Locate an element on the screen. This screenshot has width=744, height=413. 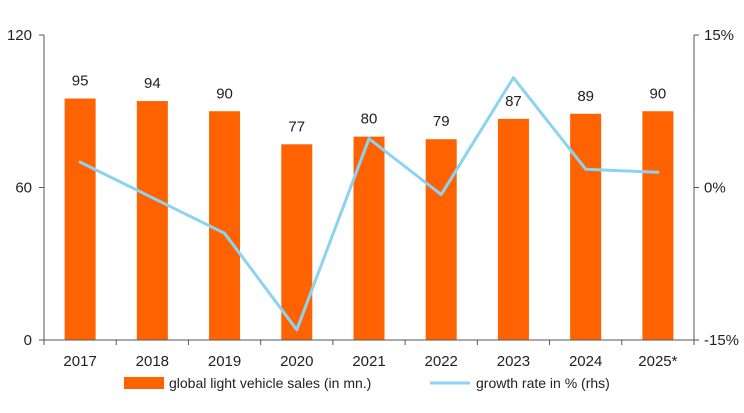
right-tick-label: 0% is located at coordinates (715, 188).